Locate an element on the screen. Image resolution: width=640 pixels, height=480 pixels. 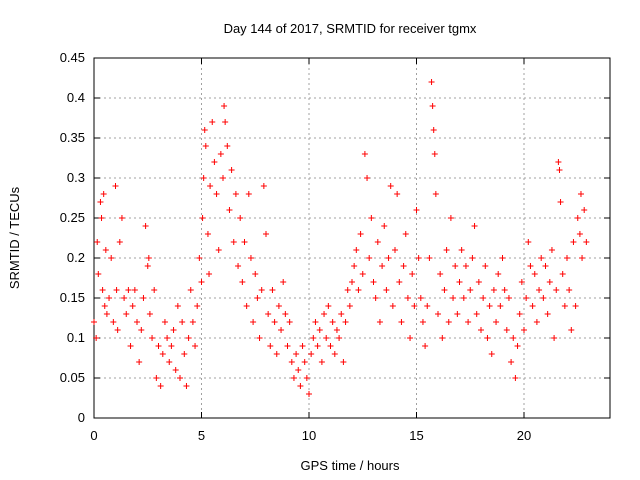
x-tick-label: 5 is located at coordinates (201, 435).